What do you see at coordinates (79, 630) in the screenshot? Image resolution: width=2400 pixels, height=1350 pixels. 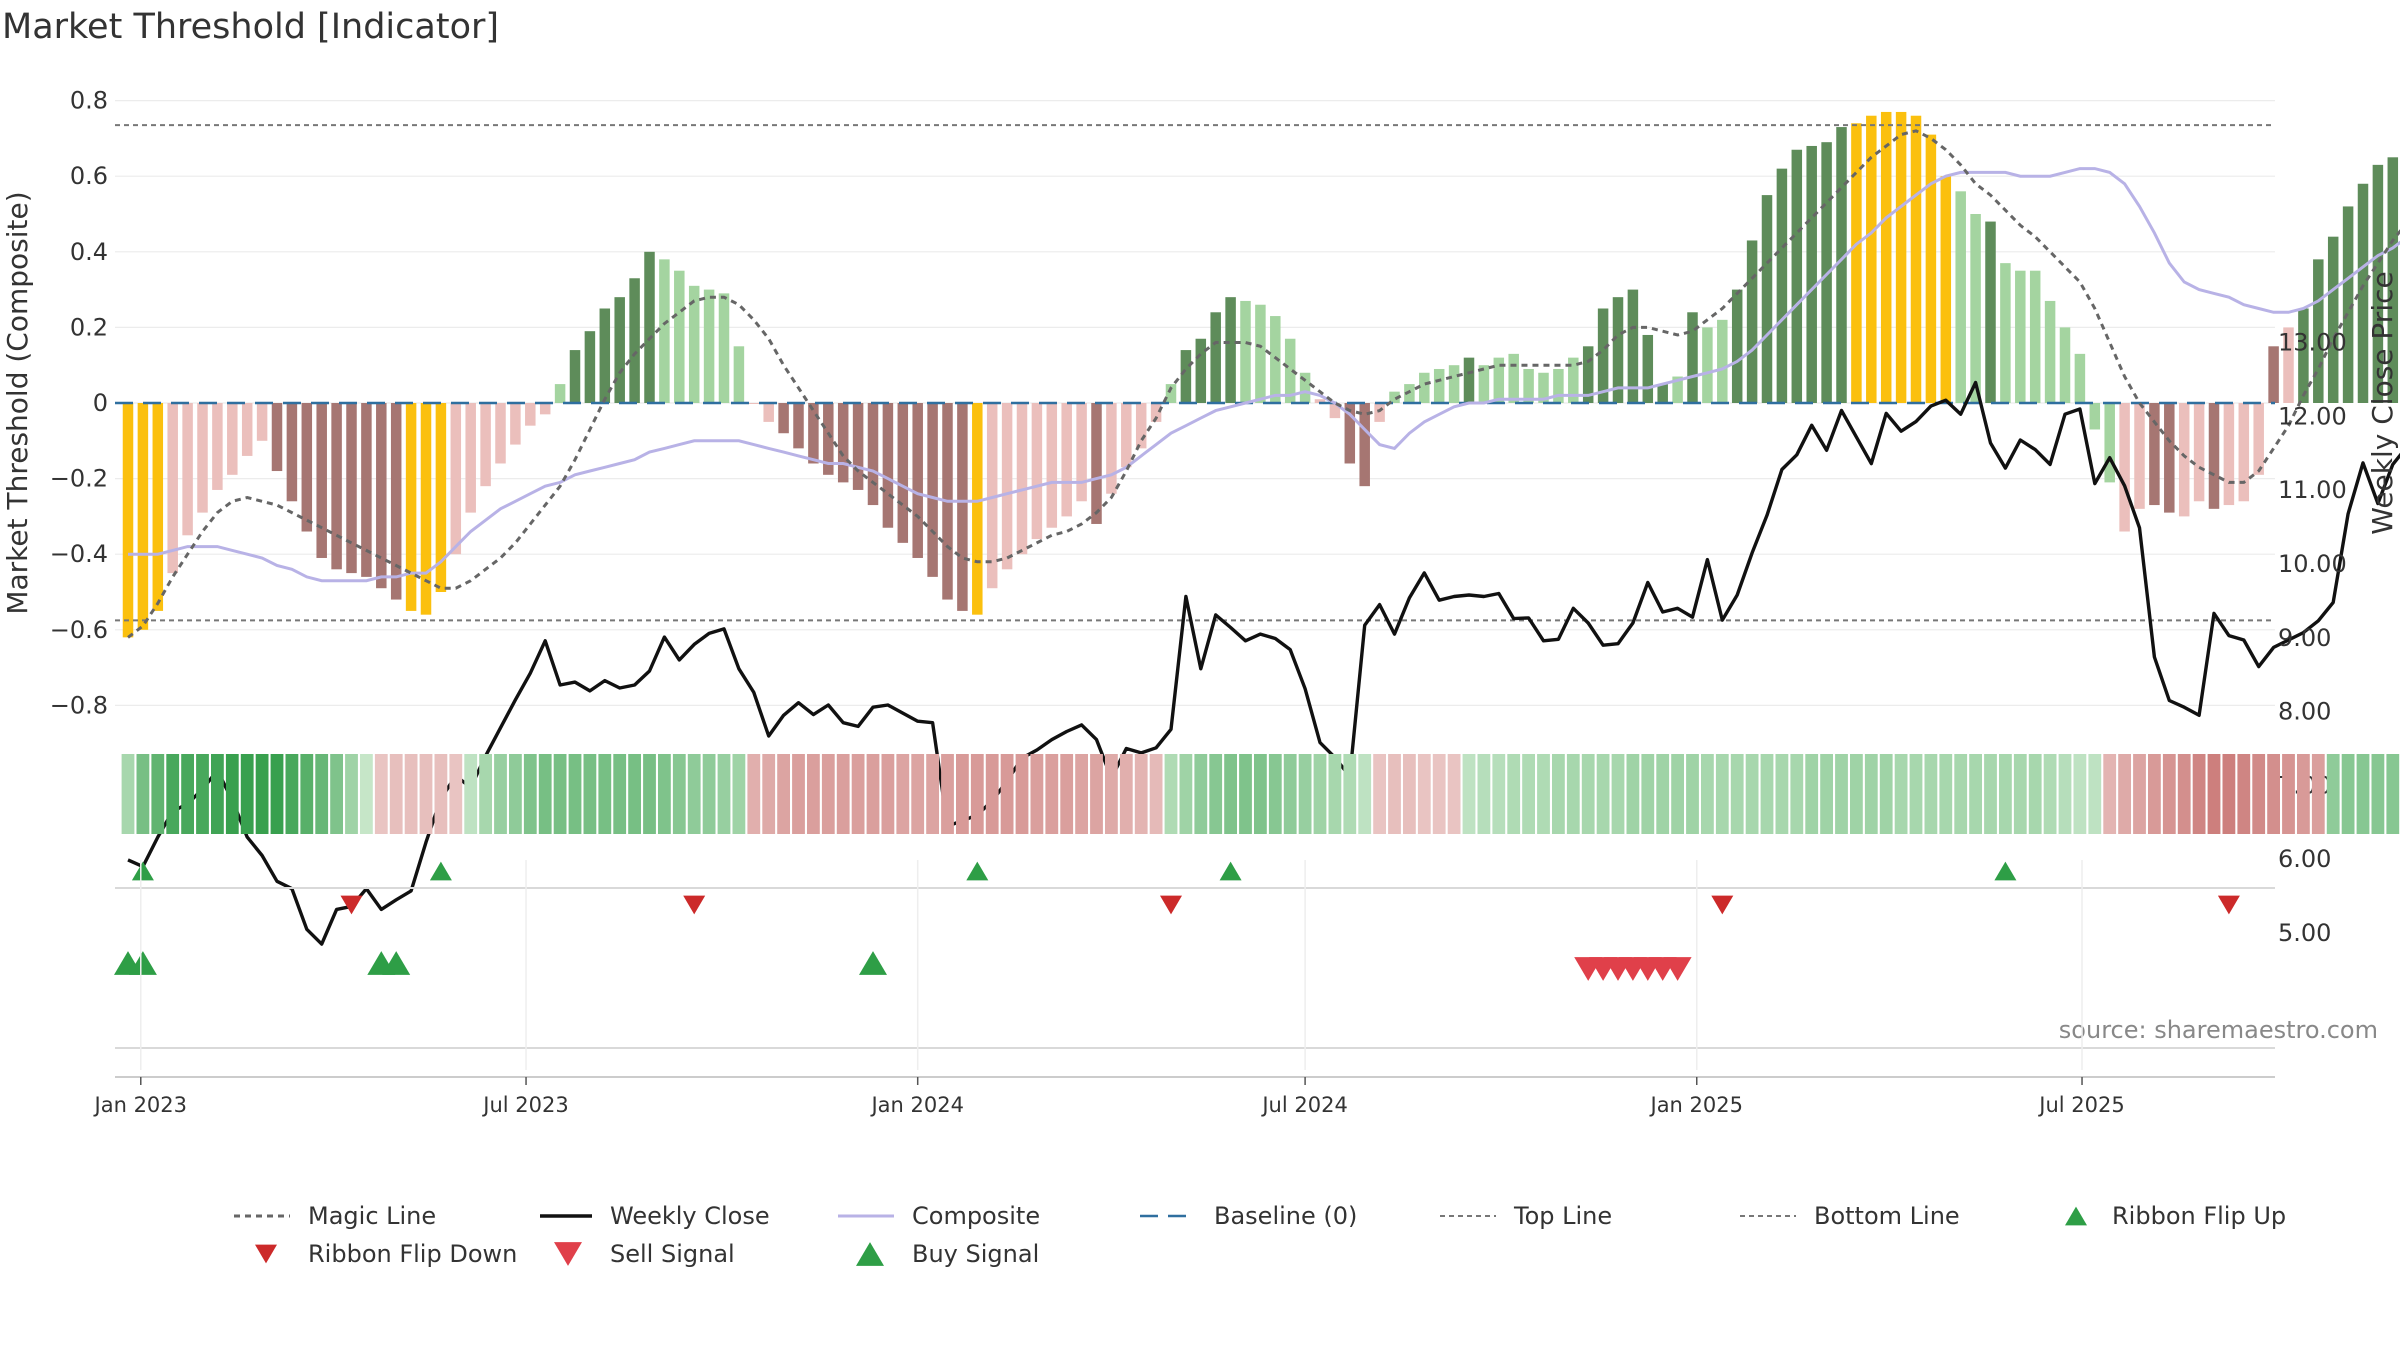 I see `left-y-tick-label: −0.6` at bounding box center [79, 630].